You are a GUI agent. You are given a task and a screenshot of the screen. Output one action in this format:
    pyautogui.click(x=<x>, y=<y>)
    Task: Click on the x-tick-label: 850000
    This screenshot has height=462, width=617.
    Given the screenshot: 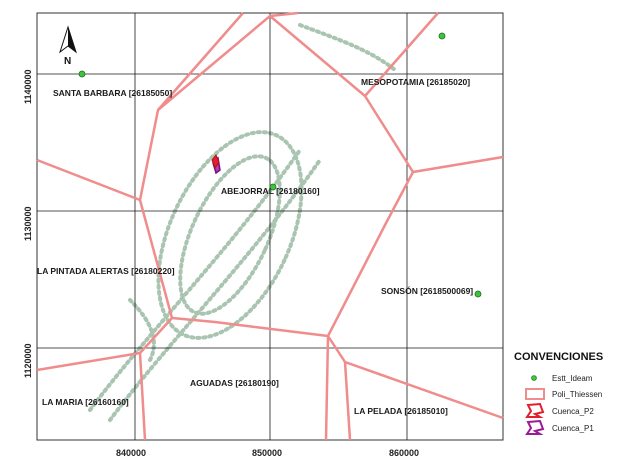 What is the action you would take?
    pyautogui.click(x=267, y=453)
    